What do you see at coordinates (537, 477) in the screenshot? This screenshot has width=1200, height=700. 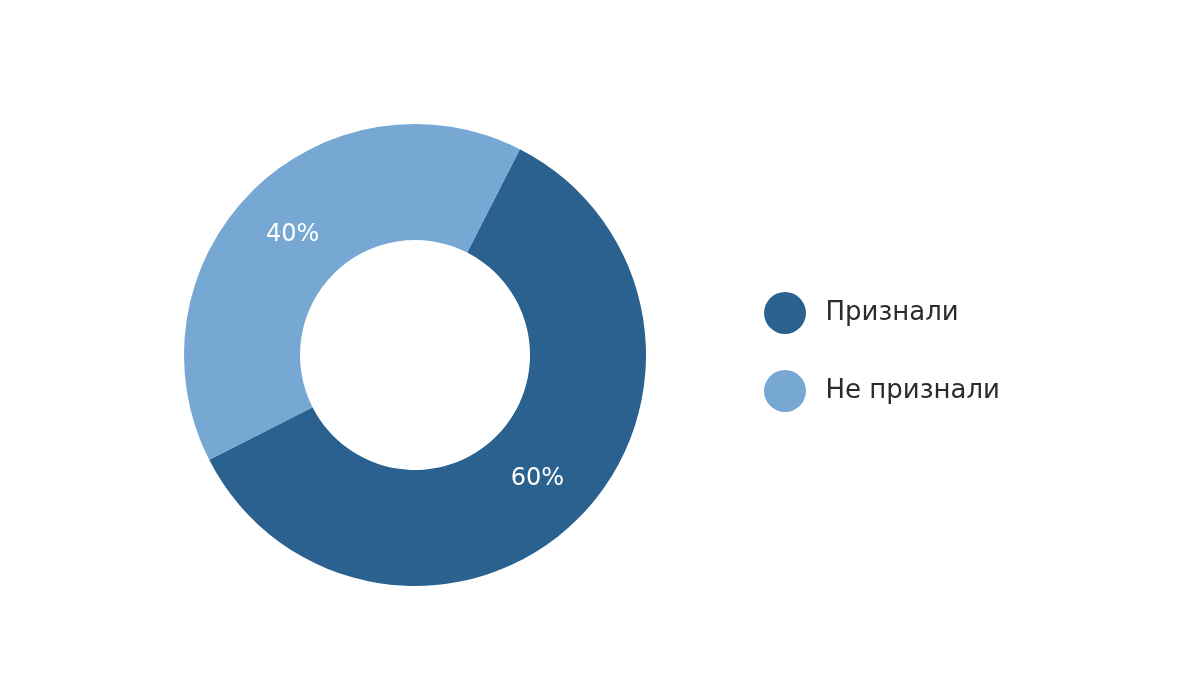 I see `data-label: 60%` at bounding box center [537, 477].